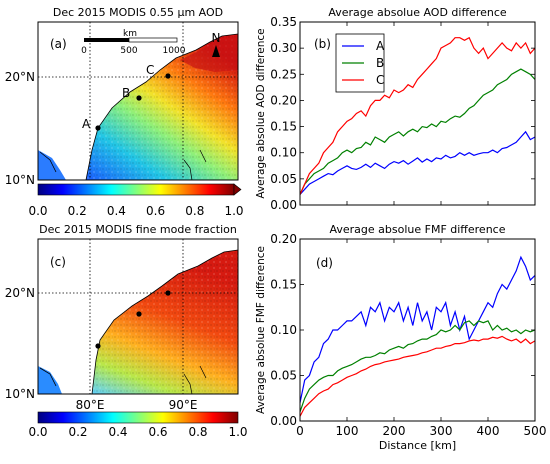 The image size is (550, 464). Describe the element at coordinates (261, 113) in the screenshot. I see `y-axis-label: Average absolue AOD difference` at that location.